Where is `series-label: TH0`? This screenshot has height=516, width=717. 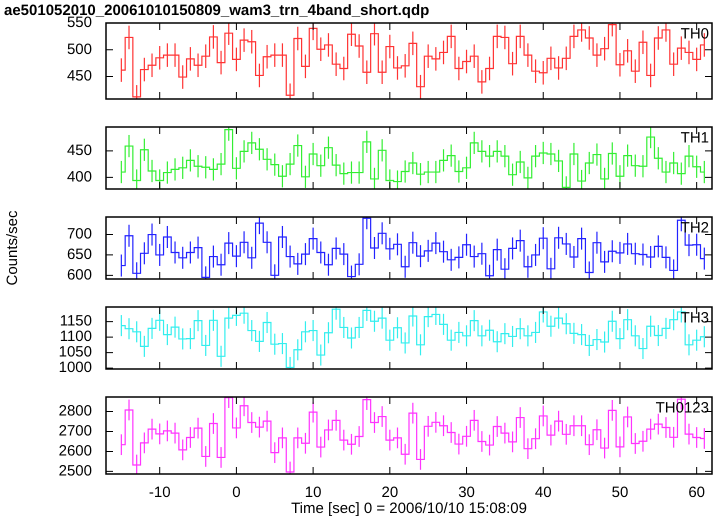
series-label: TH0 is located at coordinates (694, 34).